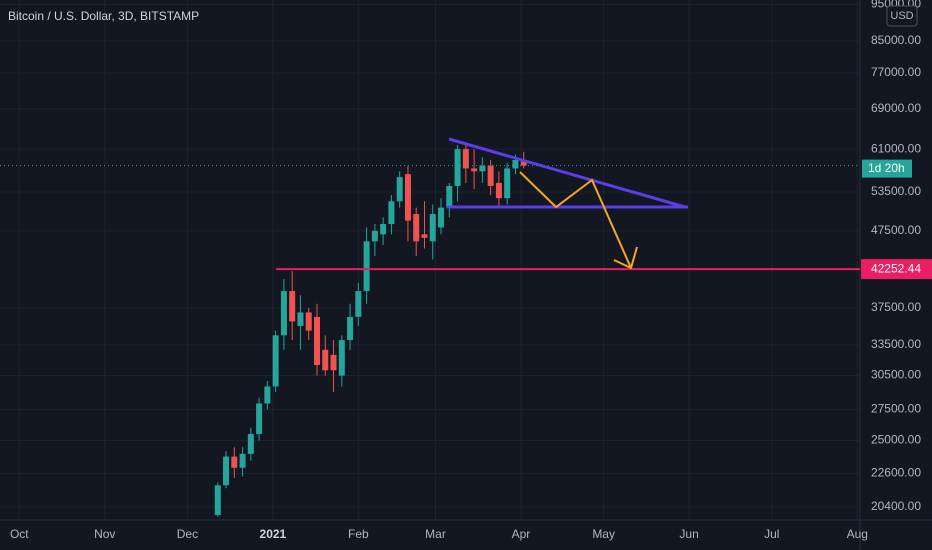 This screenshot has height=550, width=932. I want to click on x-tick-label: Apr, so click(521, 534).